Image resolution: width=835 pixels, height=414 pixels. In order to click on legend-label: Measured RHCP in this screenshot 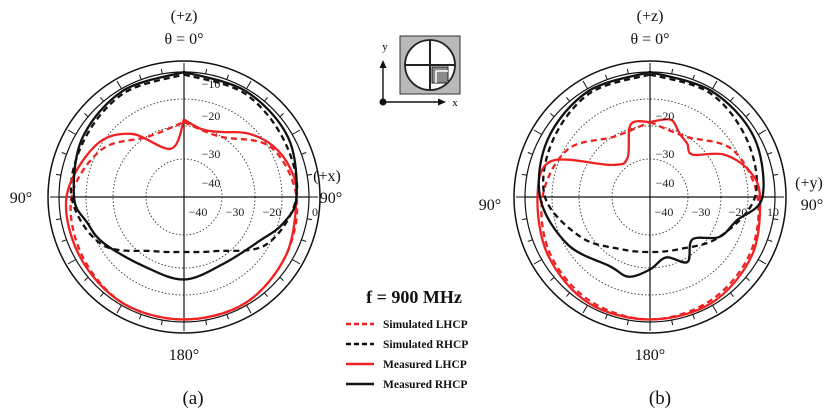, I will do `click(425, 385)`.